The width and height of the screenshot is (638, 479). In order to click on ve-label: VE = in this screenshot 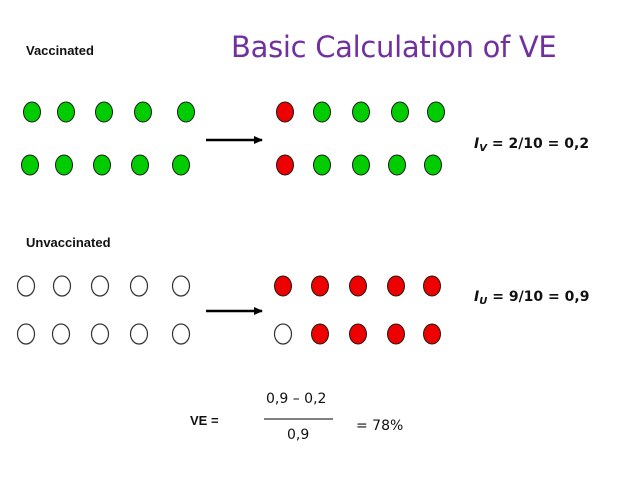, I will do `click(204, 420)`.